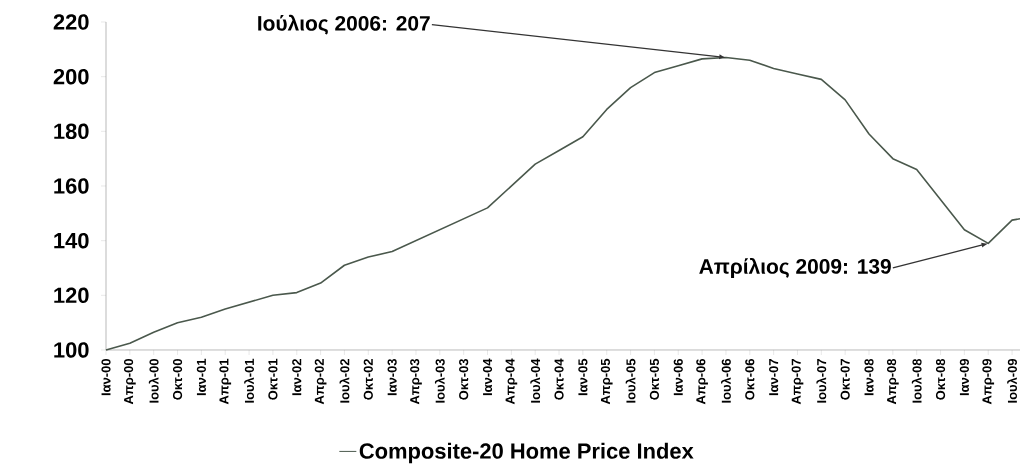 The height and width of the screenshot is (469, 1020). I want to click on x-tick-label: Απρ-06, so click(702, 381).